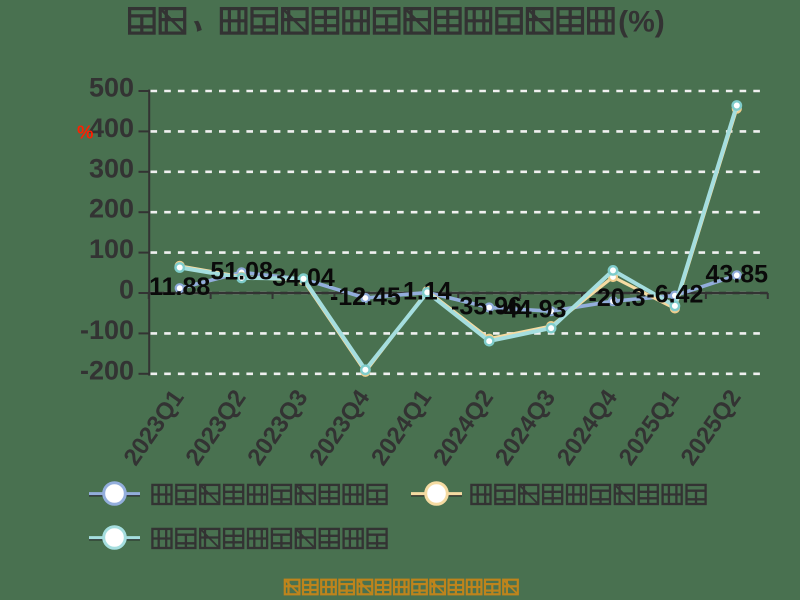 This screenshot has width=800, height=600. Describe the element at coordinates (107, 330) in the screenshot. I see `svg-text: -100` at that location.